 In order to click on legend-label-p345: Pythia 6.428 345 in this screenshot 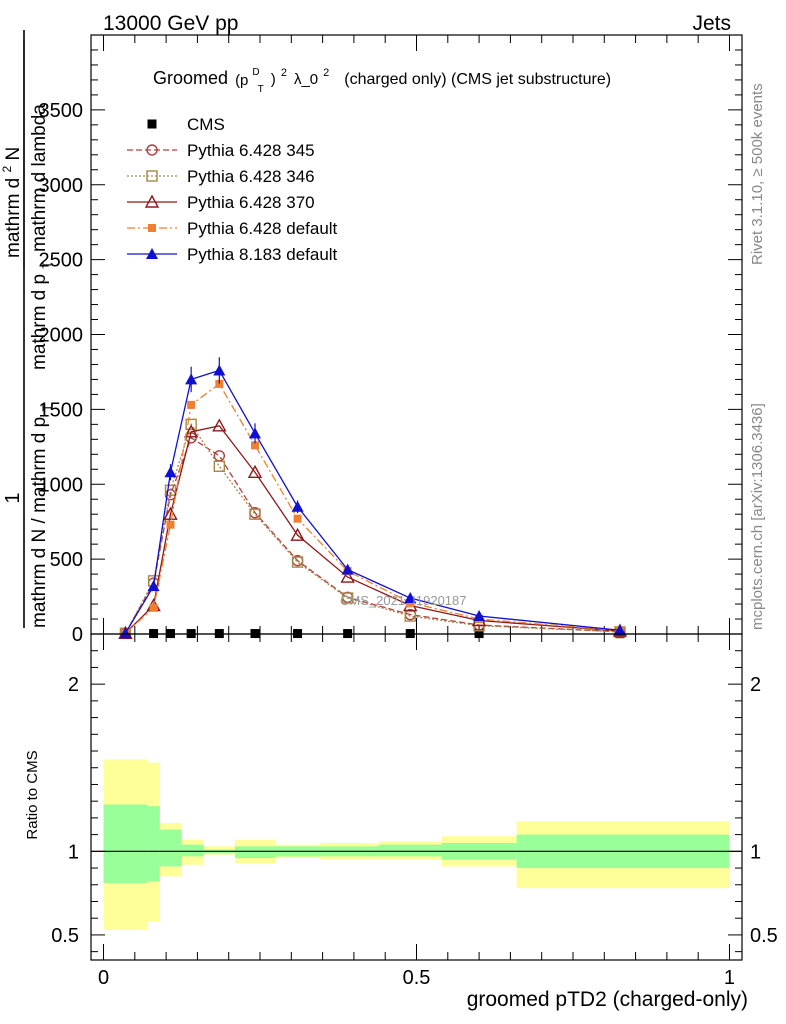, I will do `click(251, 150)`.